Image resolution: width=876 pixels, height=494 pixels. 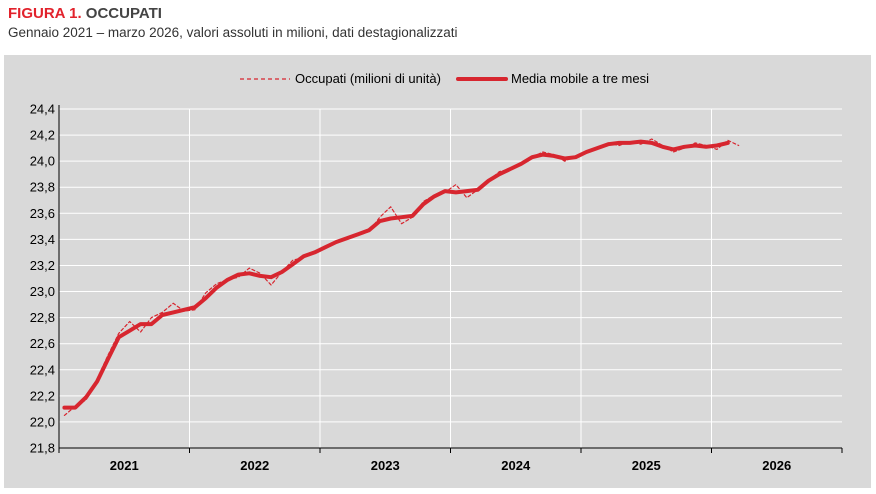 What do you see at coordinates (385, 465) in the screenshot?
I see `x-tick-label: 2023` at bounding box center [385, 465].